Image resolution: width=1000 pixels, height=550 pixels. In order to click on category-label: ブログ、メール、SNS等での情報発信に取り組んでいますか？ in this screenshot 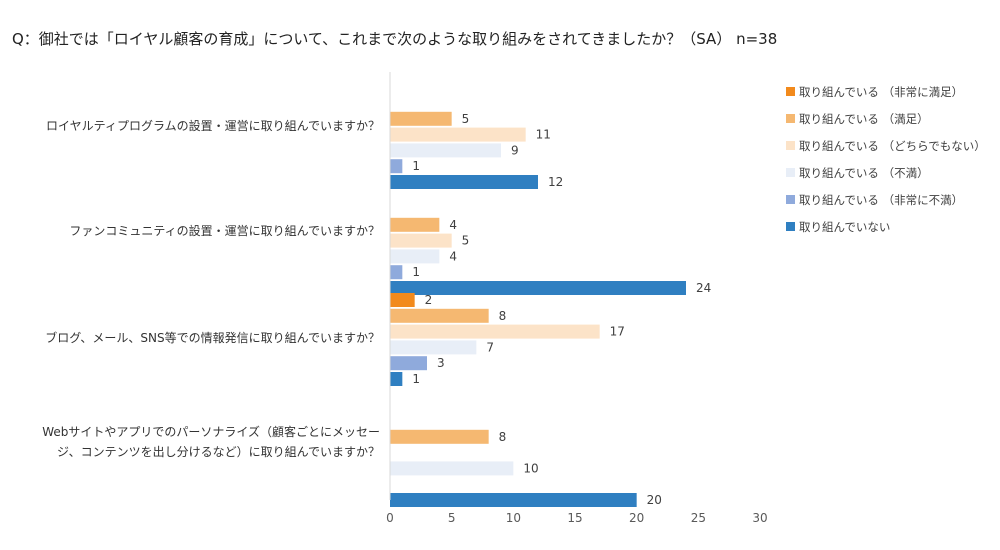, I will do `click(212, 338)`.